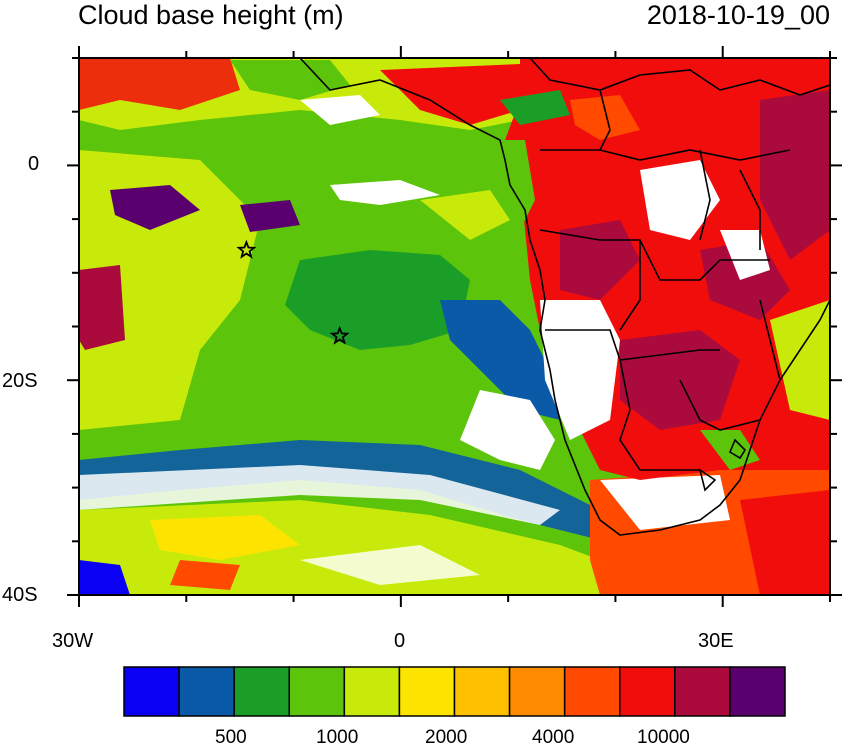 The height and width of the screenshot is (750, 850). What do you see at coordinates (34, 164) in the screenshot?
I see `y-tick-label-0: 0` at bounding box center [34, 164].